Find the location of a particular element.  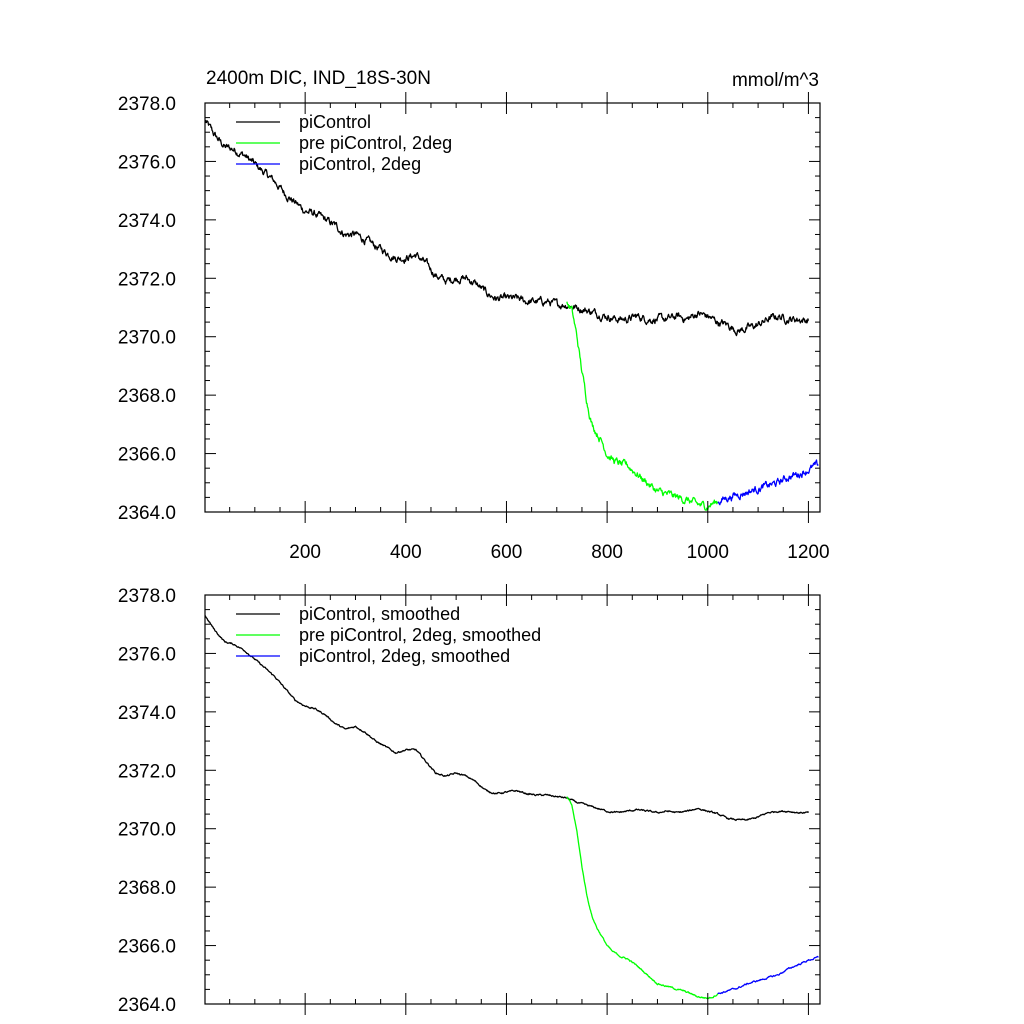

top-y-tick-label: 2370.0 is located at coordinates (147, 338).